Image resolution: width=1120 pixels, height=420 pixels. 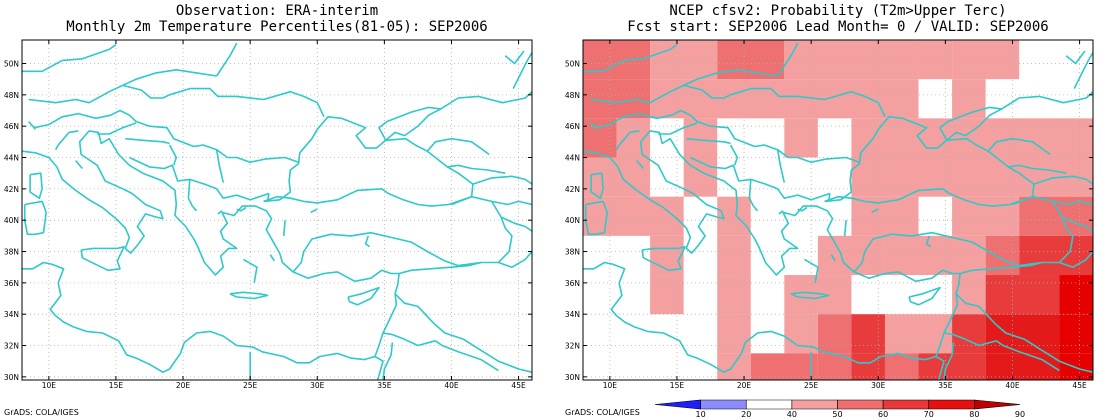 What do you see at coordinates (838, 11) in the screenshot?
I see `right-title-line1: NCEP cfsv2: Probability (T2m>Upper Terc)` at bounding box center [838, 11].